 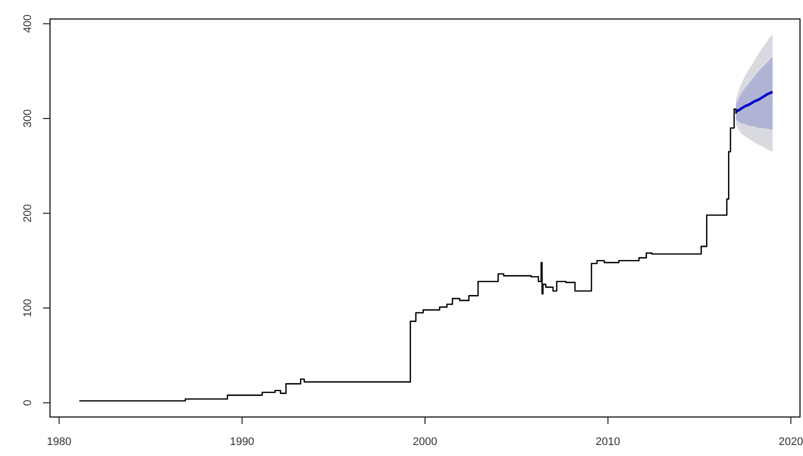 What do you see at coordinates (28, 403) in the screenshot?
I see `y-tick-label: 0` at bounding box center [28, 403].